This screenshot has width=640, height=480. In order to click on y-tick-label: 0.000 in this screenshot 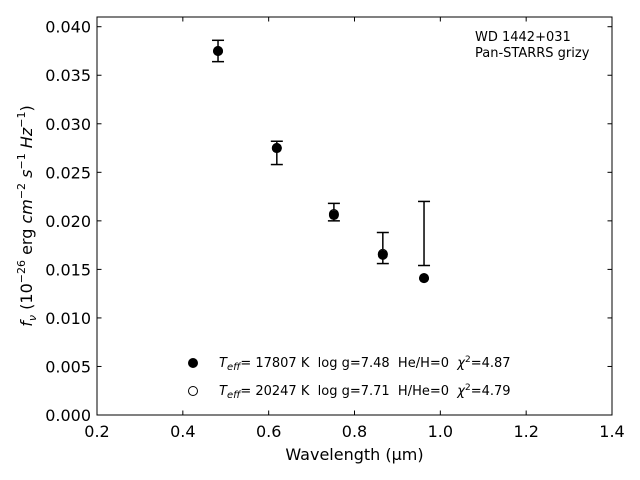, I will do `click(68, 415)`.